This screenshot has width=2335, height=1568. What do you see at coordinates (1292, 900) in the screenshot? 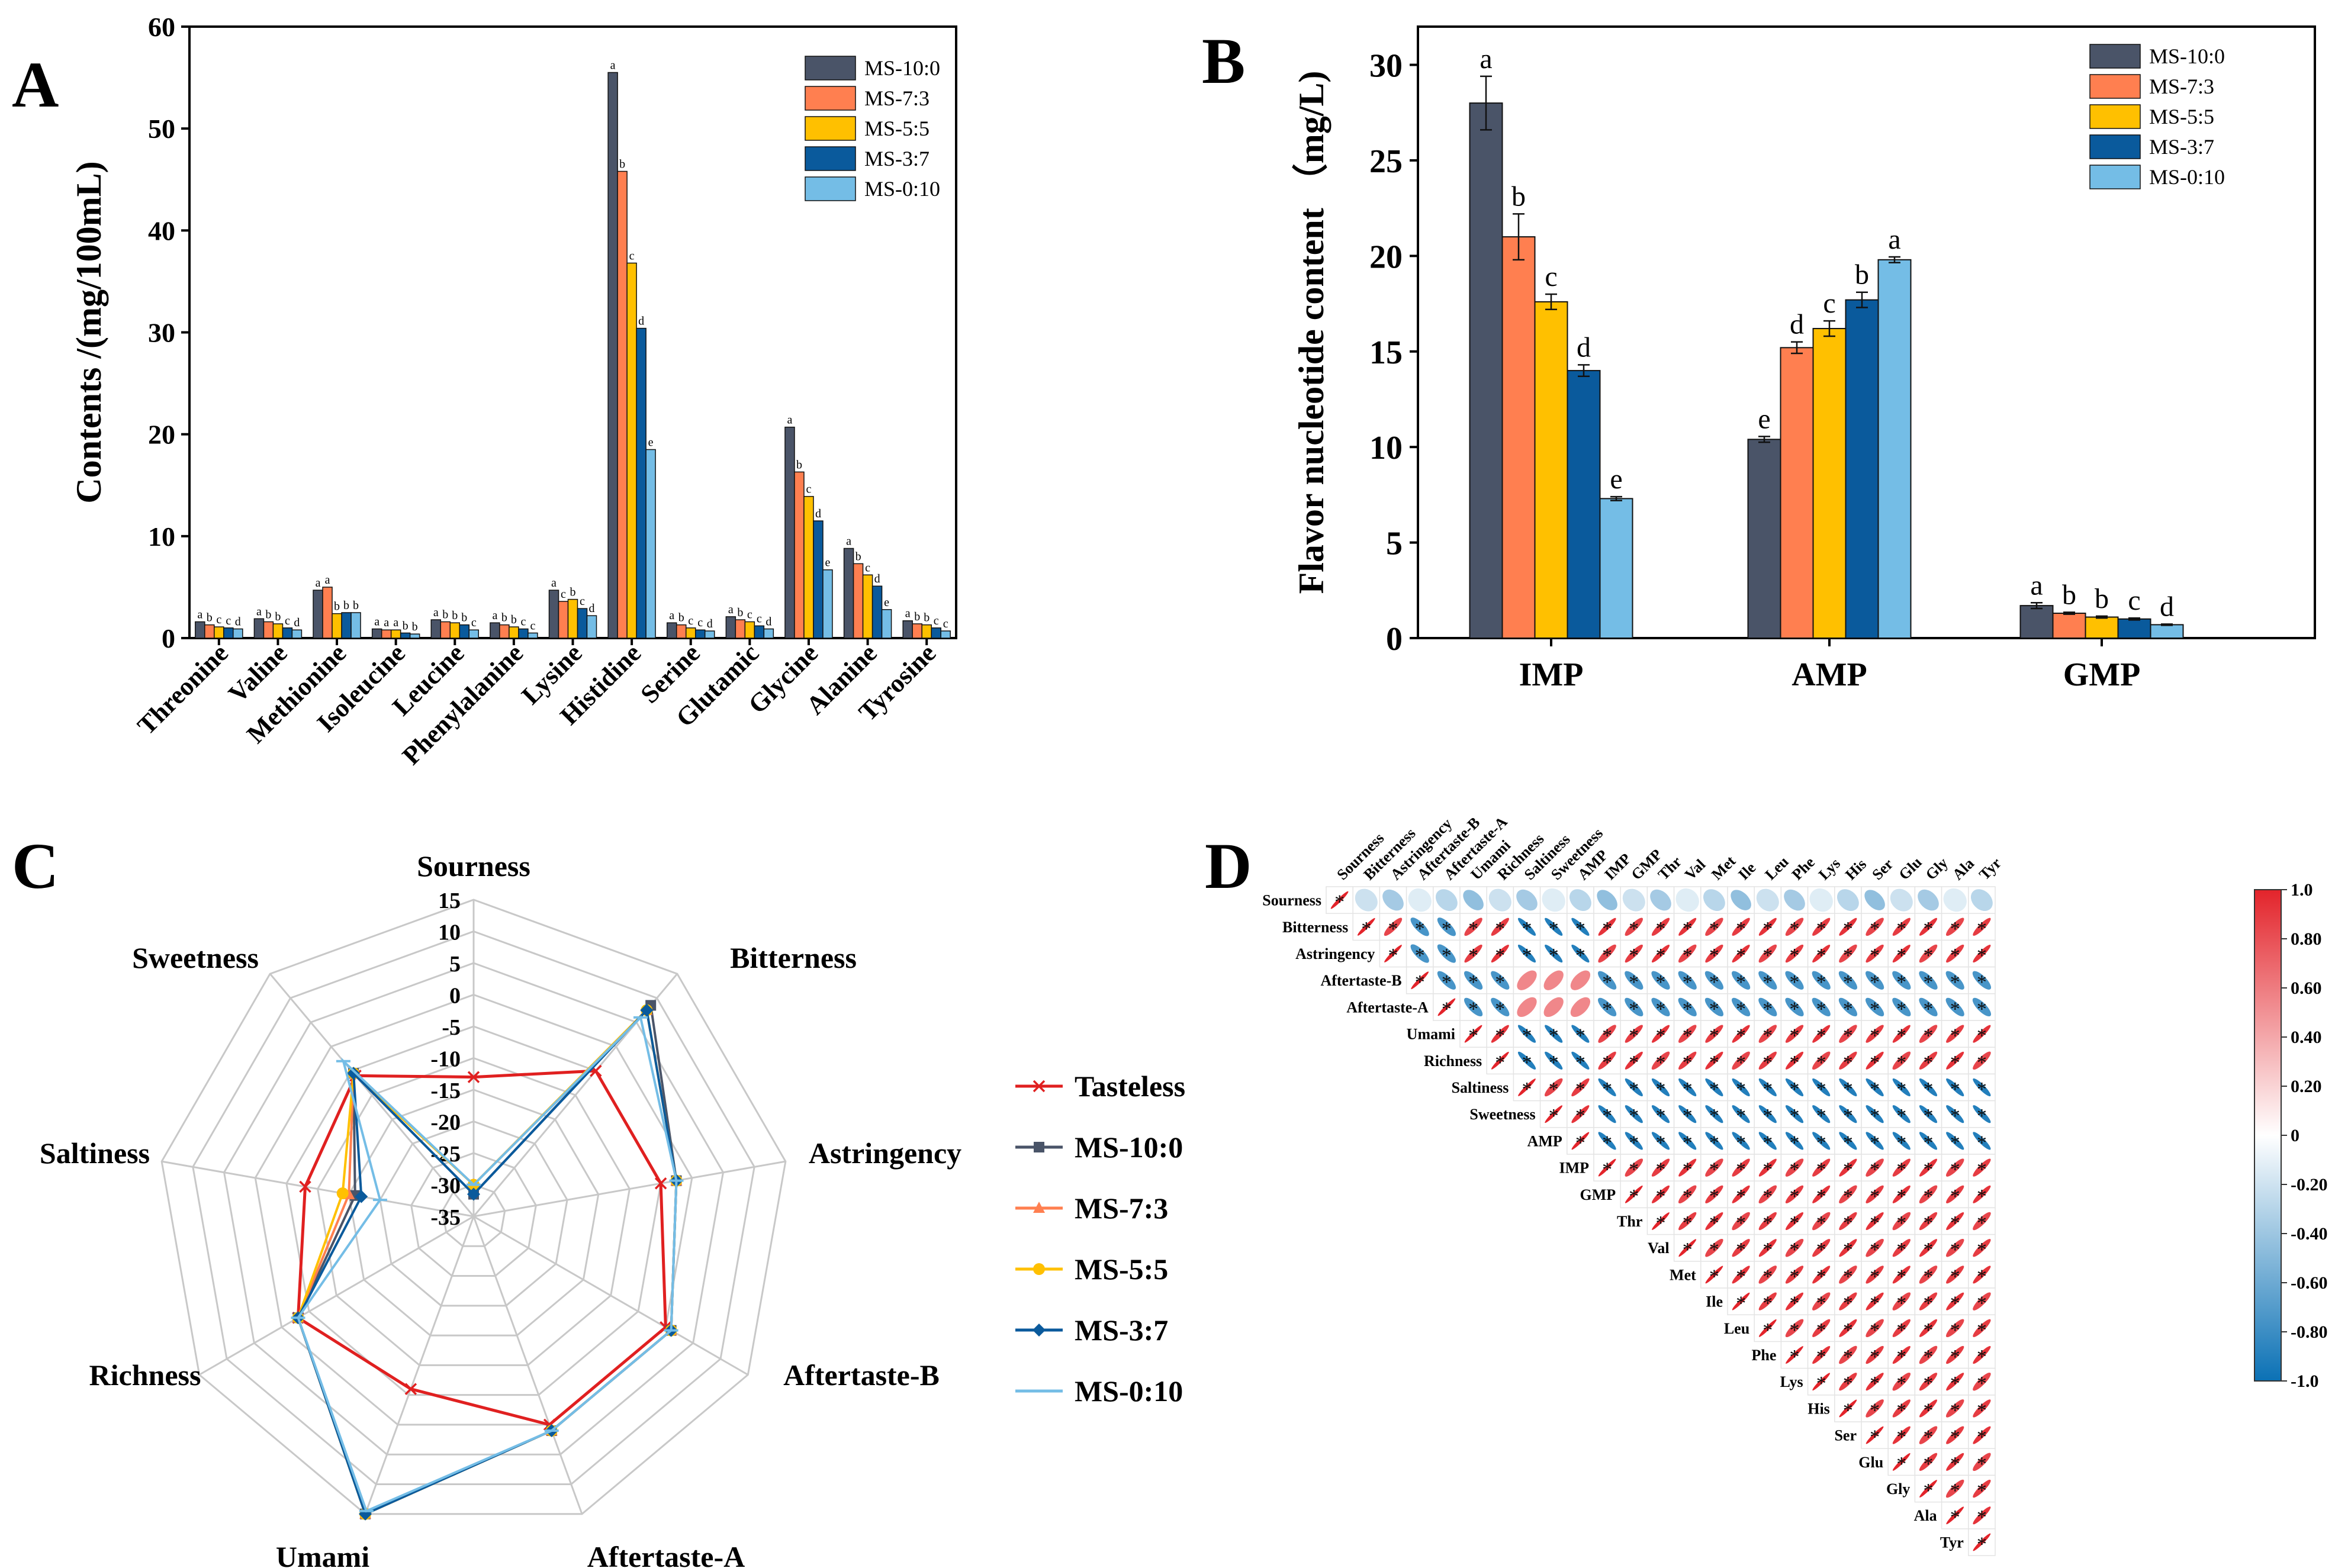
I see `heatmap-row-label: Sourness` at bounding box center [1292, 900].